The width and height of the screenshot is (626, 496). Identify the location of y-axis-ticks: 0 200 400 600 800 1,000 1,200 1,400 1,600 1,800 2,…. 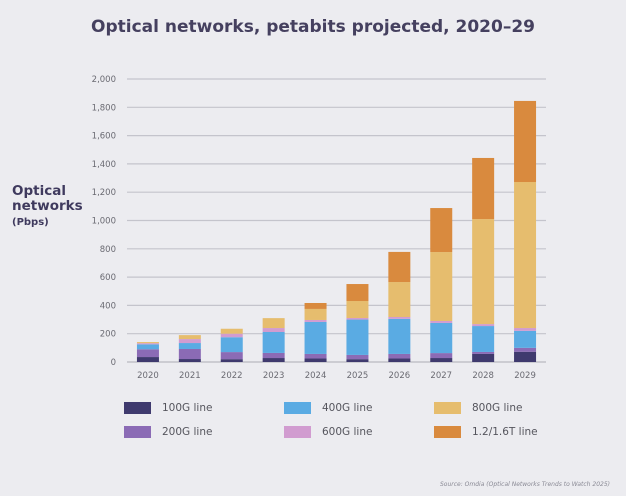
(104, 221).